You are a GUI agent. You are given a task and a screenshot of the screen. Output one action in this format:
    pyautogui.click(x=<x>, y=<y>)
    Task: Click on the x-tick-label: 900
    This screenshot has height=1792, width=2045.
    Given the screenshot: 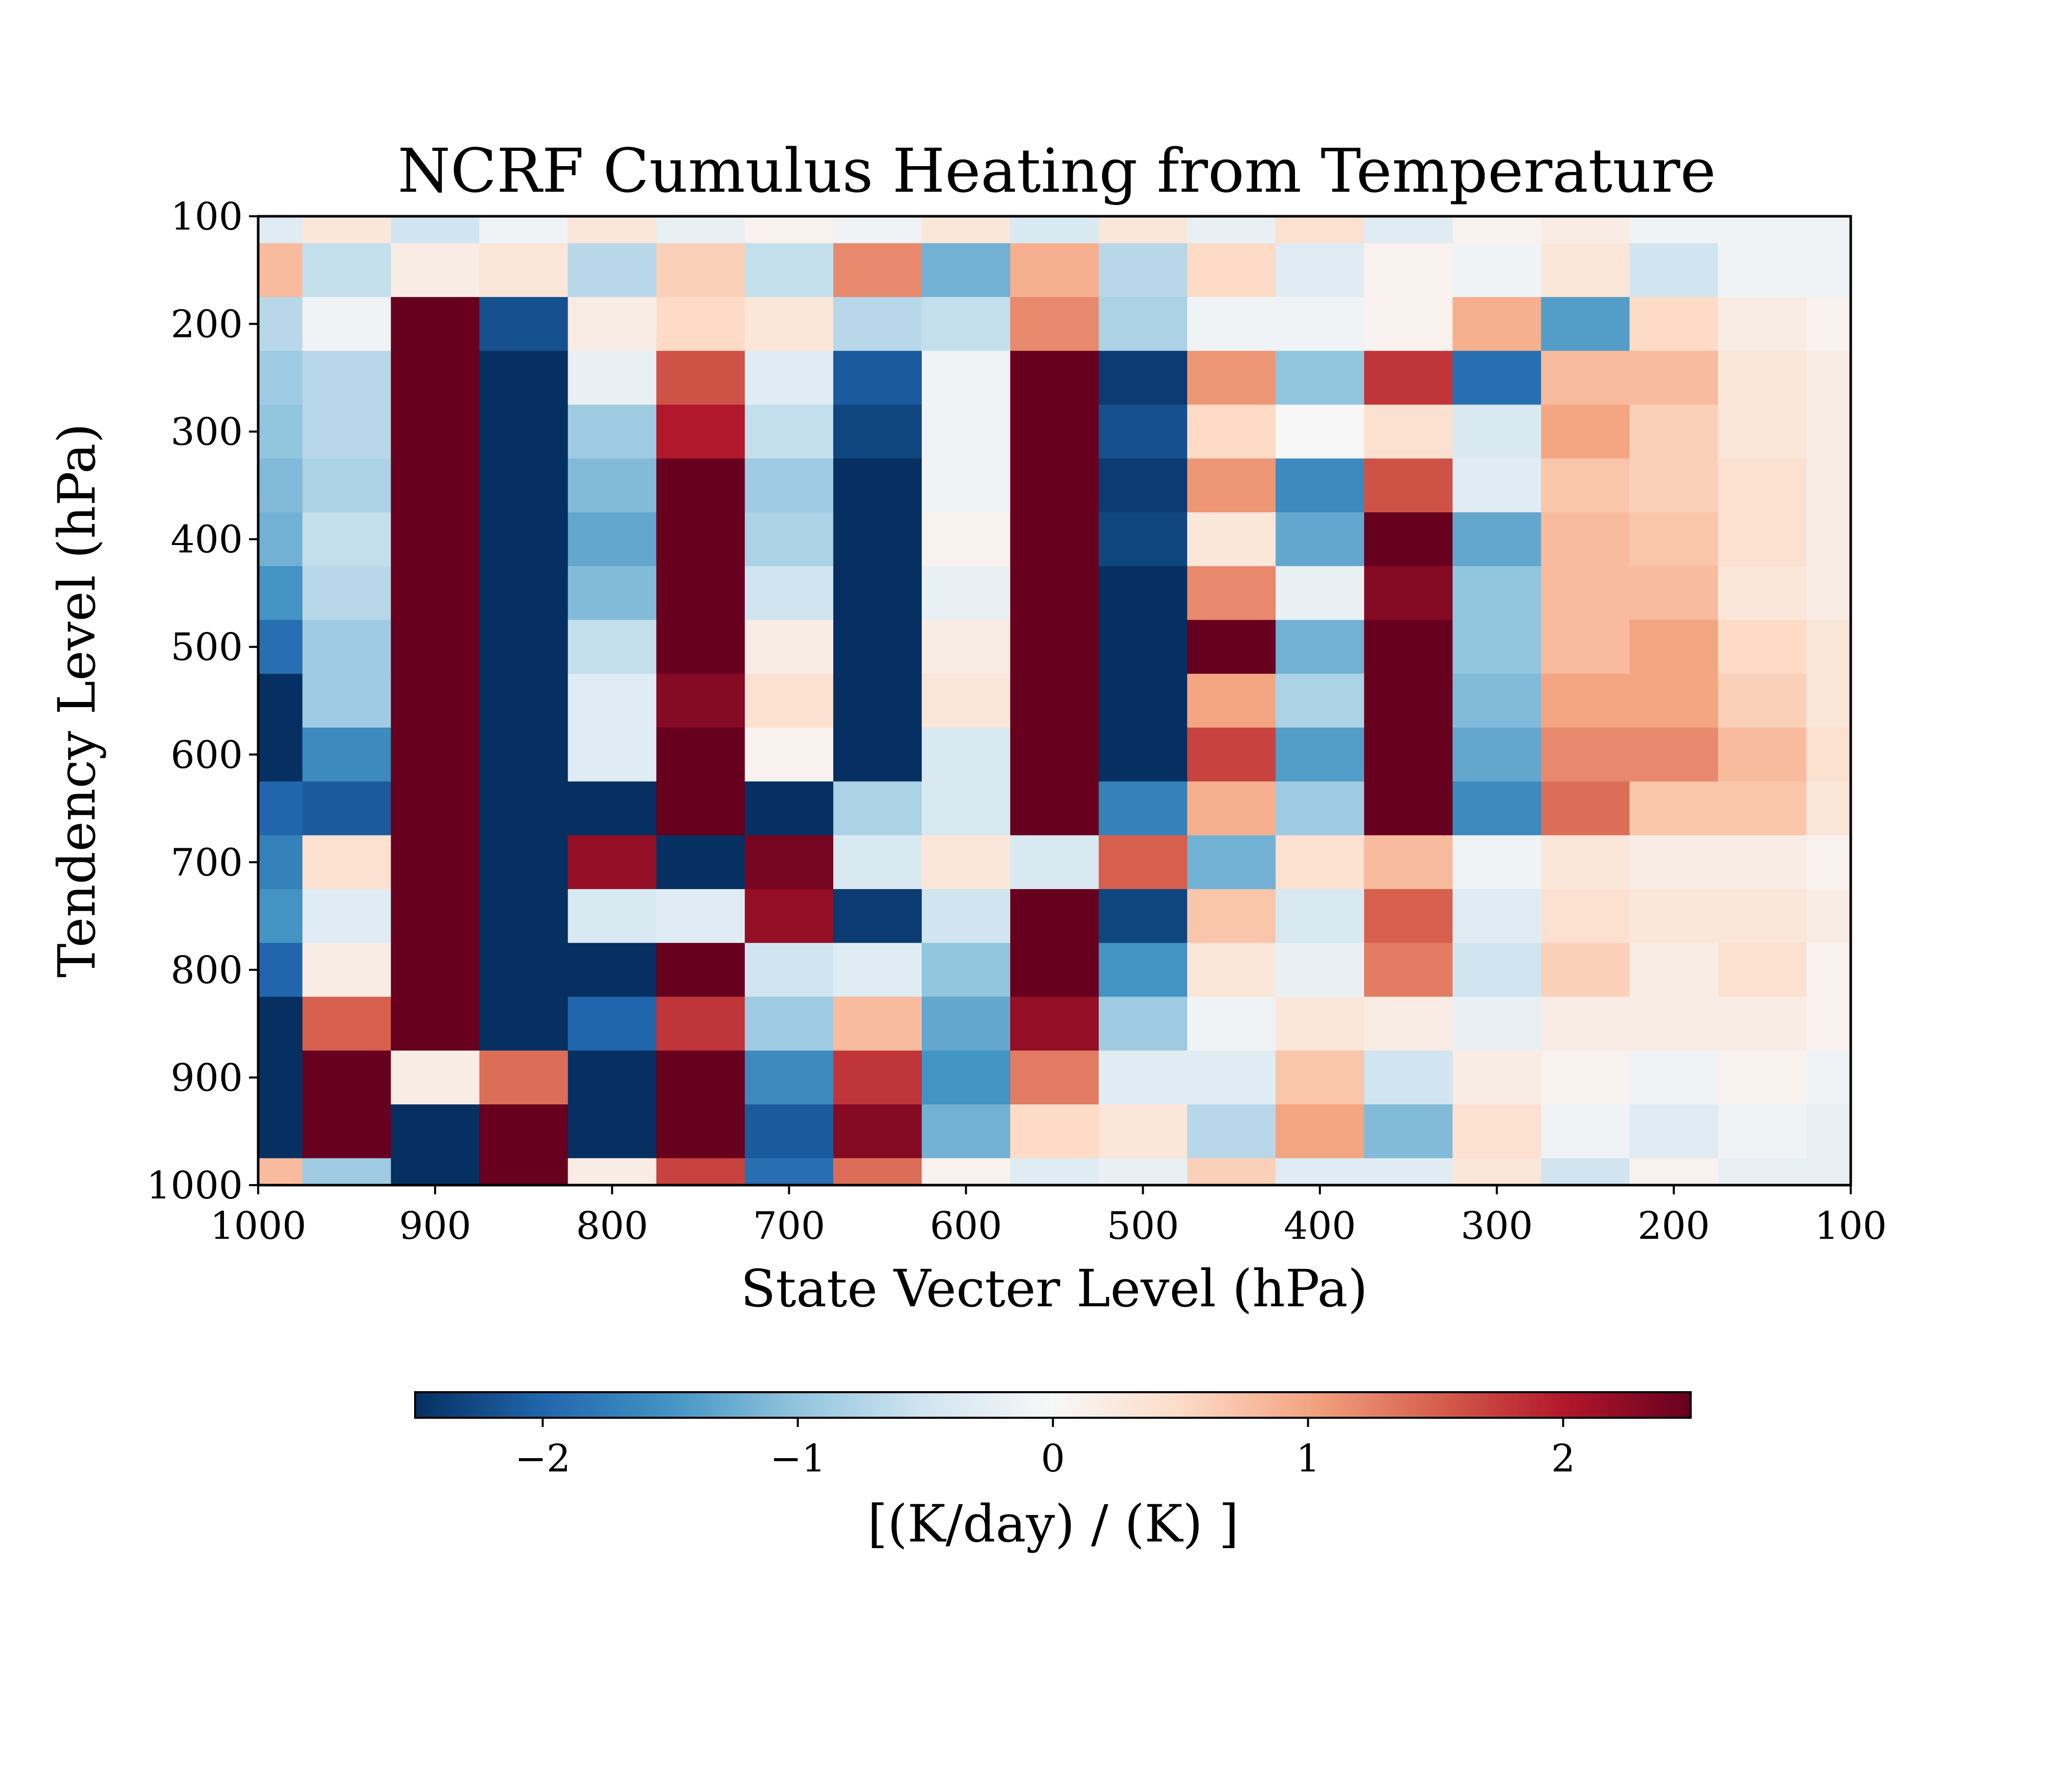 What is the action you would take?
    pyautogui.click(x=435, y=1226)
    